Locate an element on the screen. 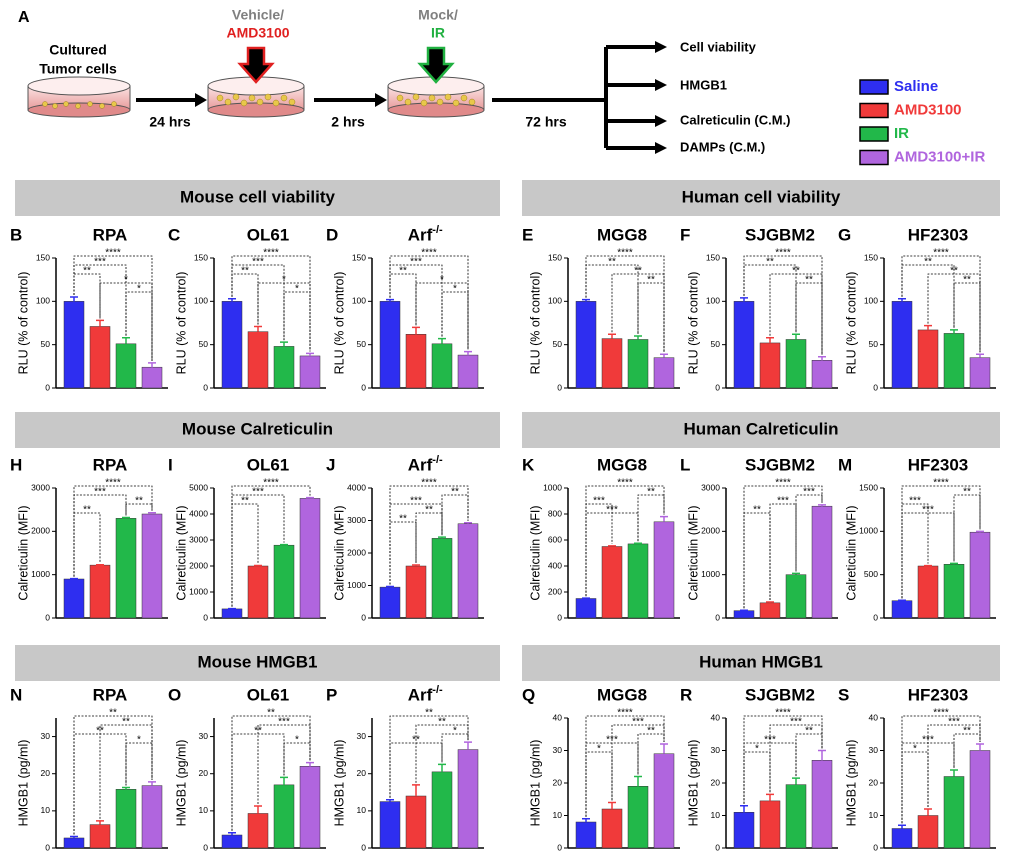 This screenshot has width=1013, height=868. panel-letter: H is located at coordinates (16, 464).